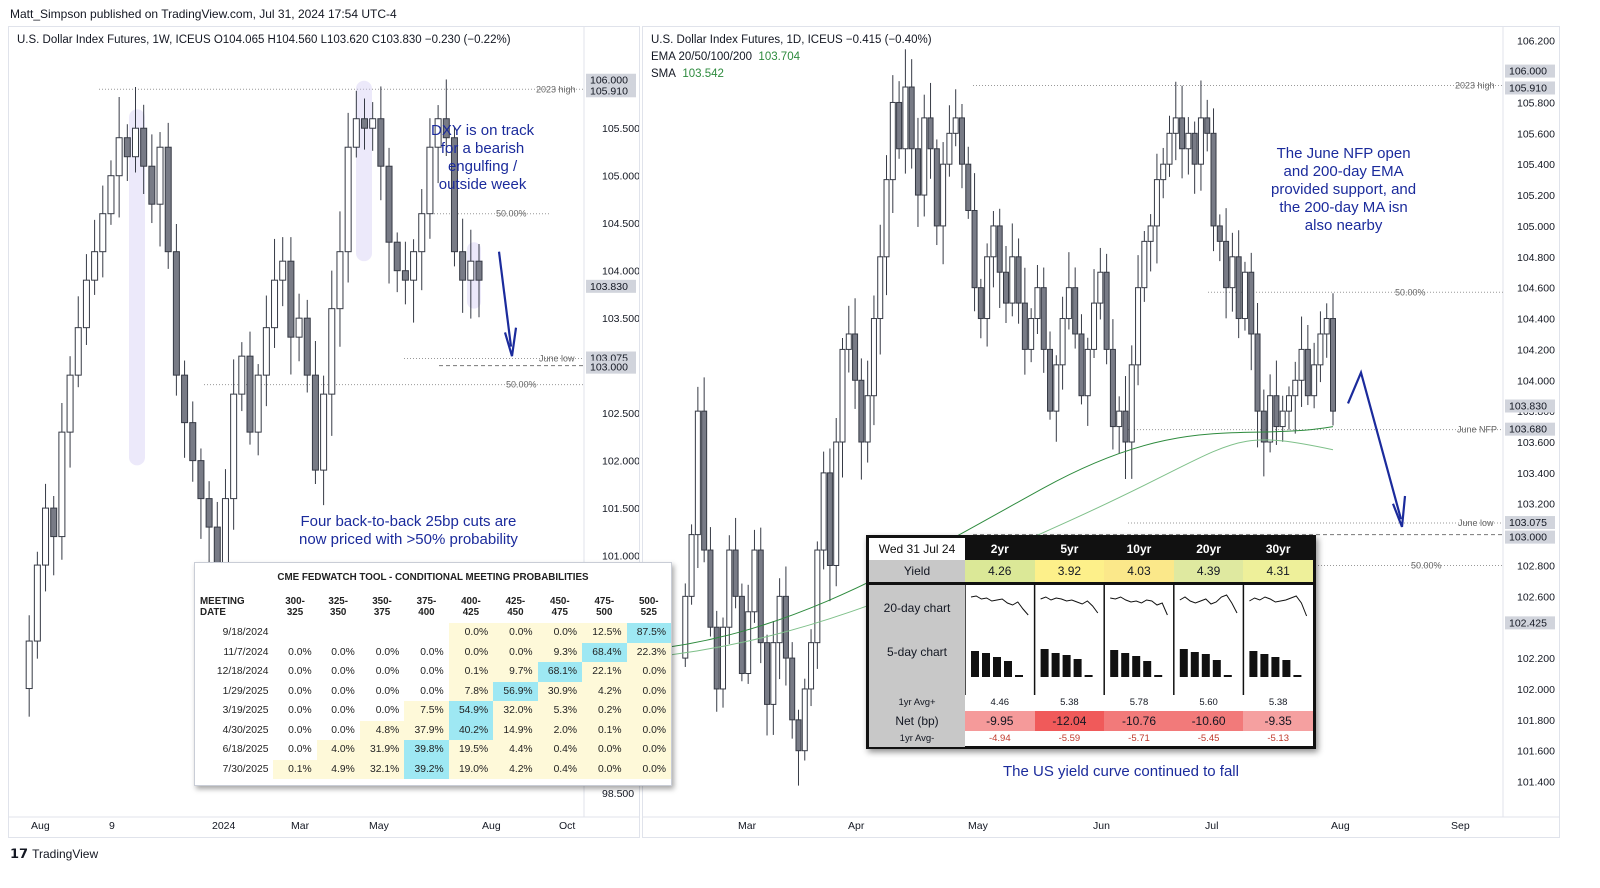  I want to click on avg-minus-label: 1yr Avg-, so click(917, 739).